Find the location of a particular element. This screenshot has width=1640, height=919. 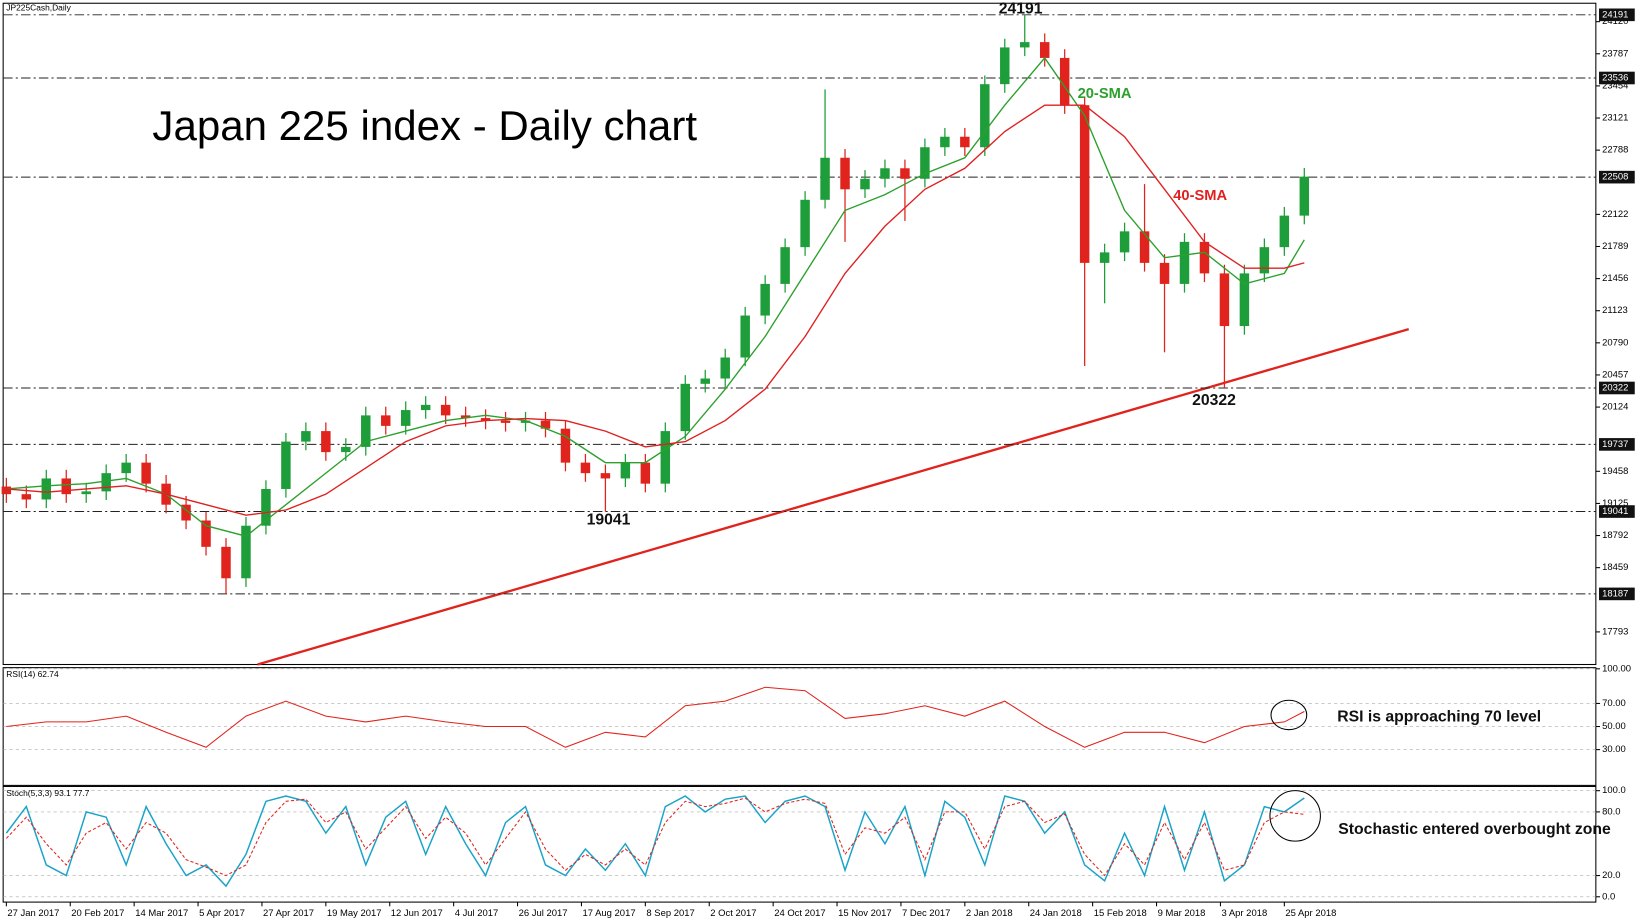

y-tick-label: 17793 is located at coordinates (1615, 631).